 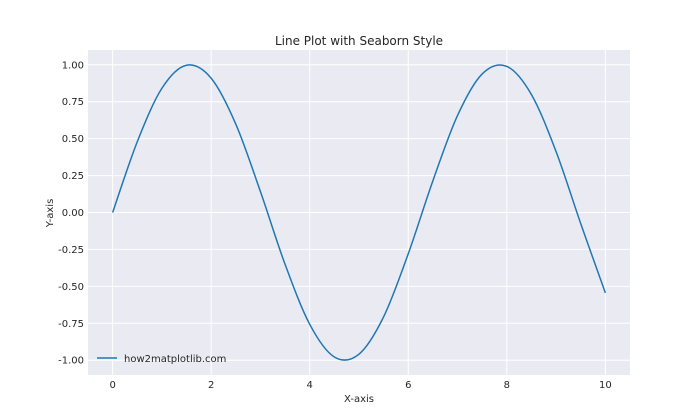 What do you see at coordinates (112, 385) in the screenshot?
I see `x-tick-label: 0` at bounding box center [112, 385].